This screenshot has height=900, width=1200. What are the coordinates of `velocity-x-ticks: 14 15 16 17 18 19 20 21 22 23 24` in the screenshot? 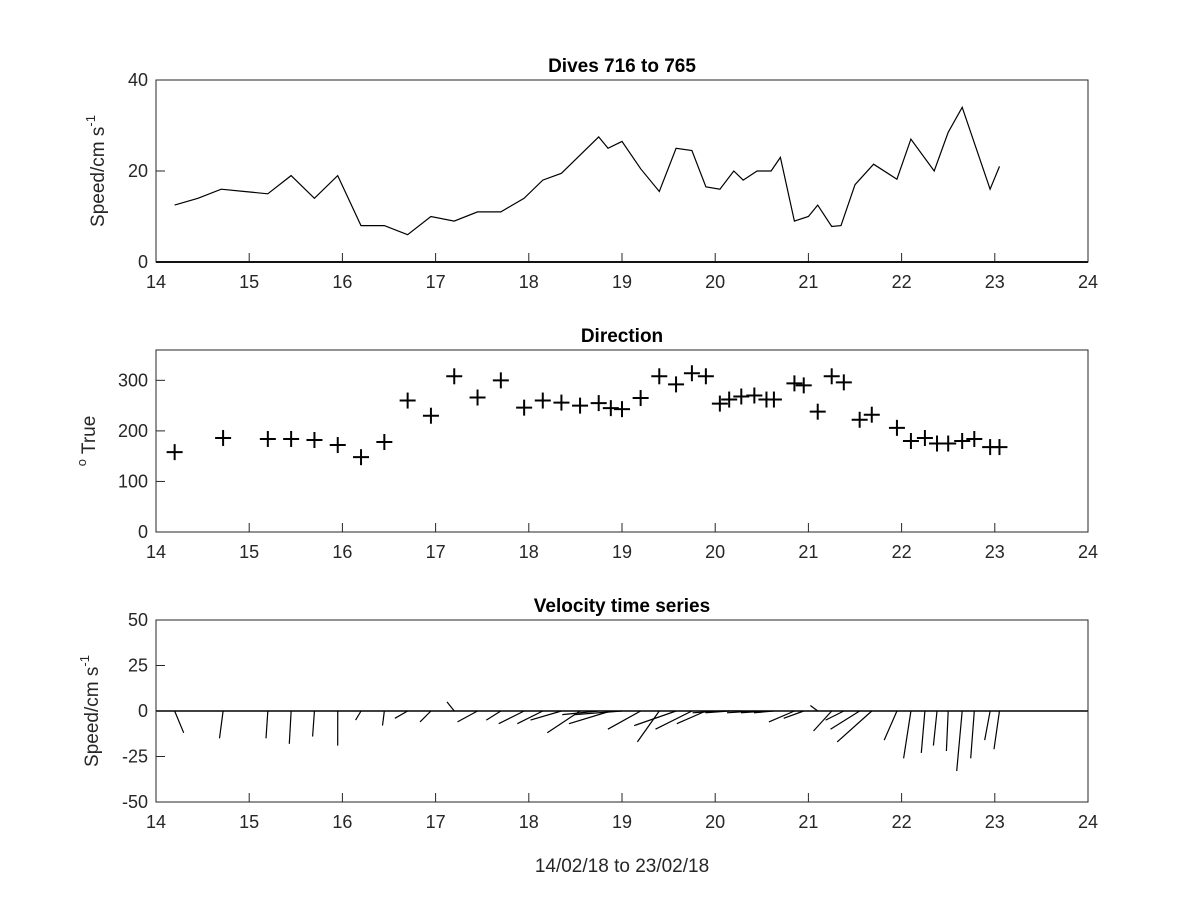 It's located at (622, 812).